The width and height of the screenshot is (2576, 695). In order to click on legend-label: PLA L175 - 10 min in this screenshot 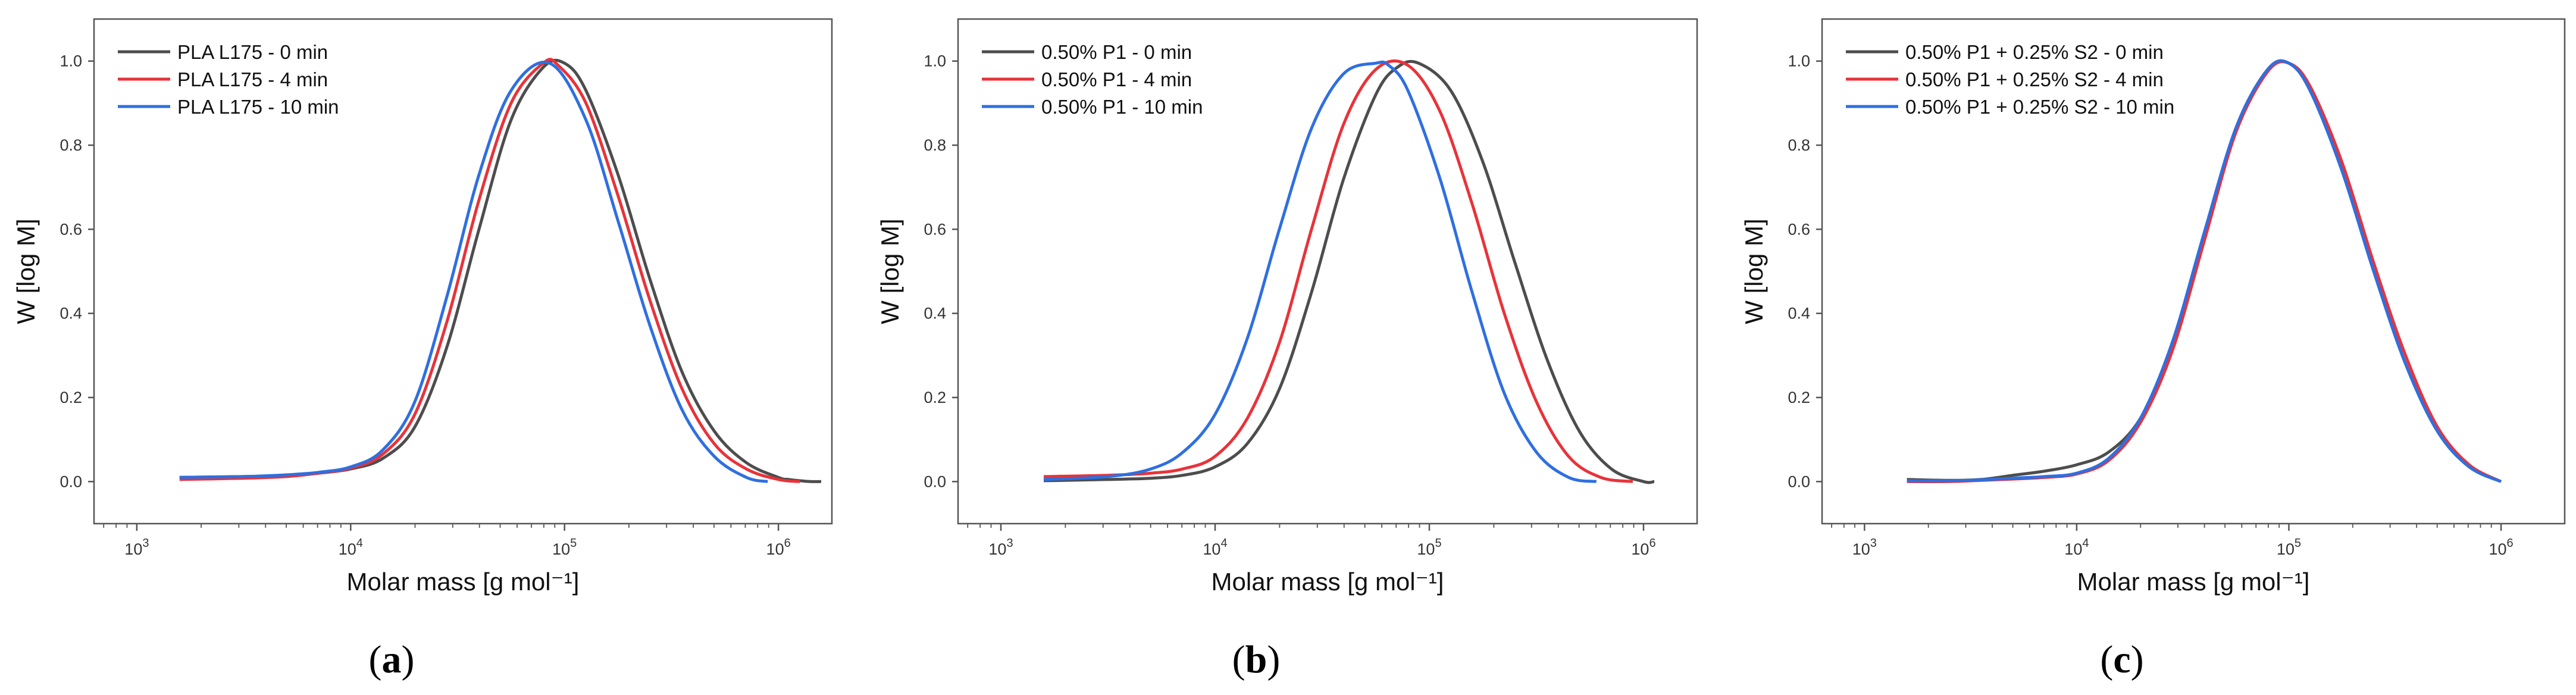, I will do `click(258, 107)`.